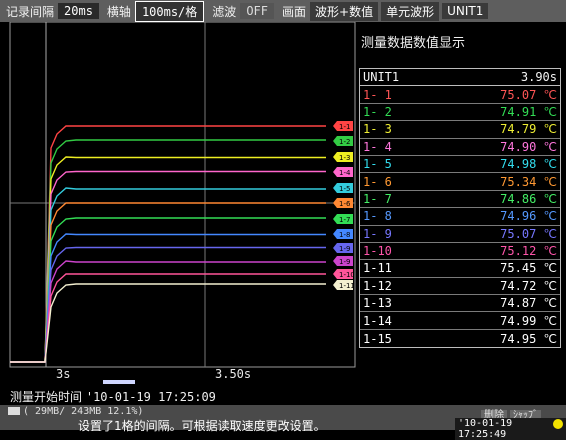 The height and width of the screenshot is (440, 566). I want to click on panel-title: 测量数据数值显示, so click(413, 43).